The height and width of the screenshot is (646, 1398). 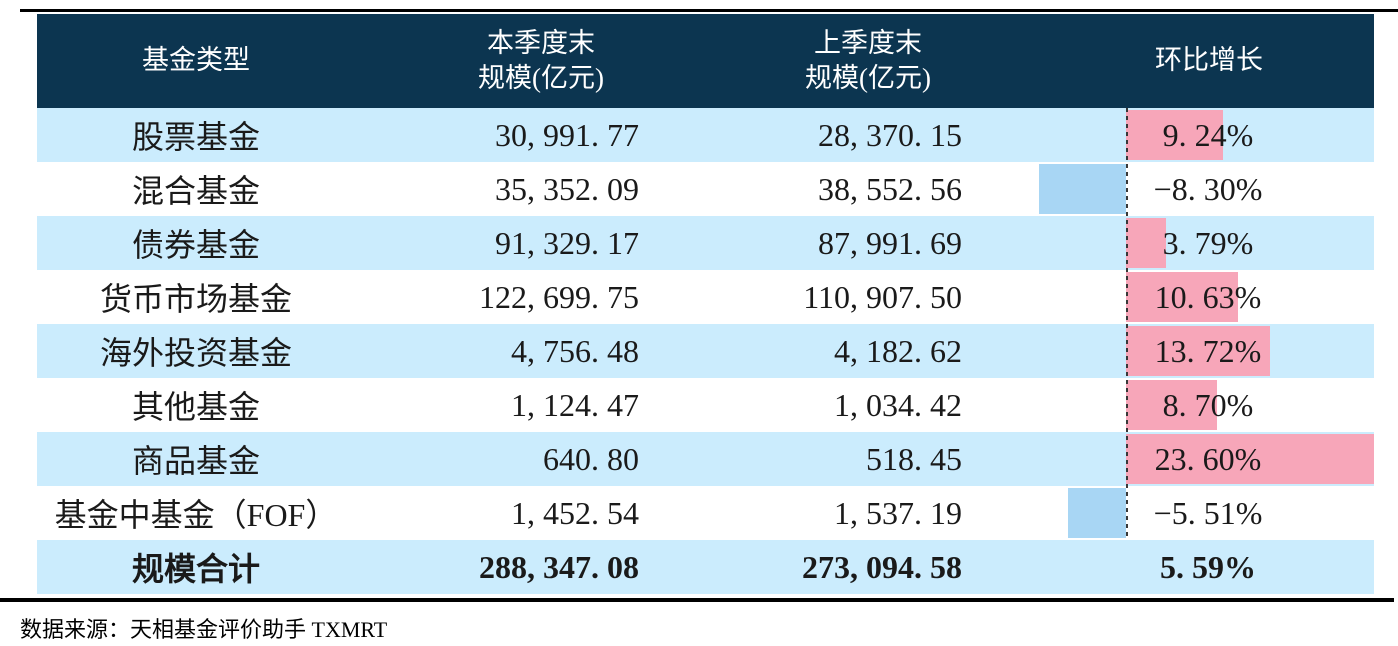 I want to click on column-header-fund-type: 基金类型, so click(x=196, y=60).